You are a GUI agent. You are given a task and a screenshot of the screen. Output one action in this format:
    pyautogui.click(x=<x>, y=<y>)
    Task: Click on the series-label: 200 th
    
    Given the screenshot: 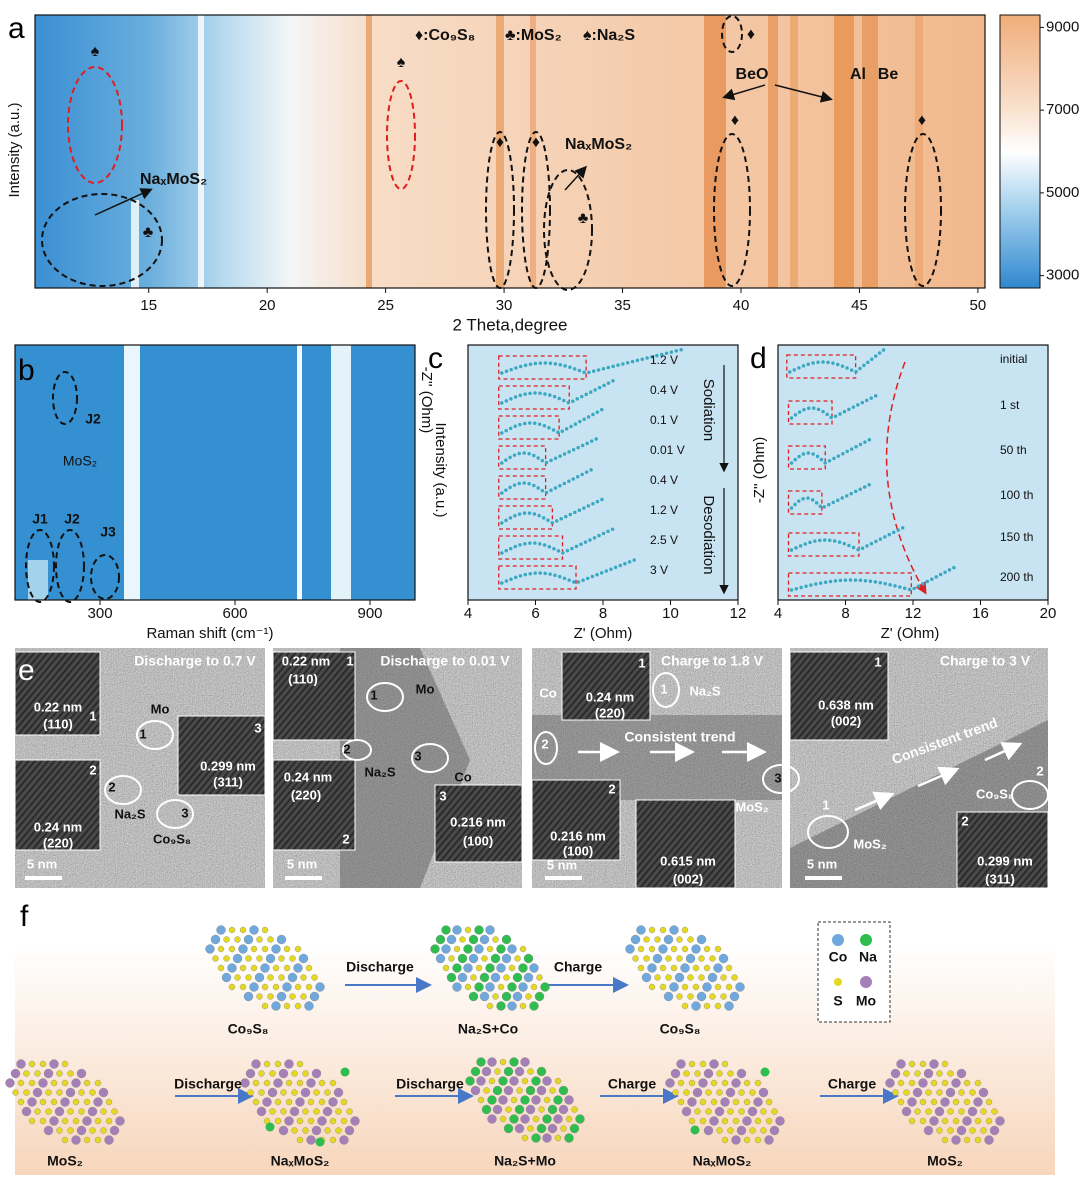 What is the action you would take?
    pyautogui.click(x=1016, y=577)
    